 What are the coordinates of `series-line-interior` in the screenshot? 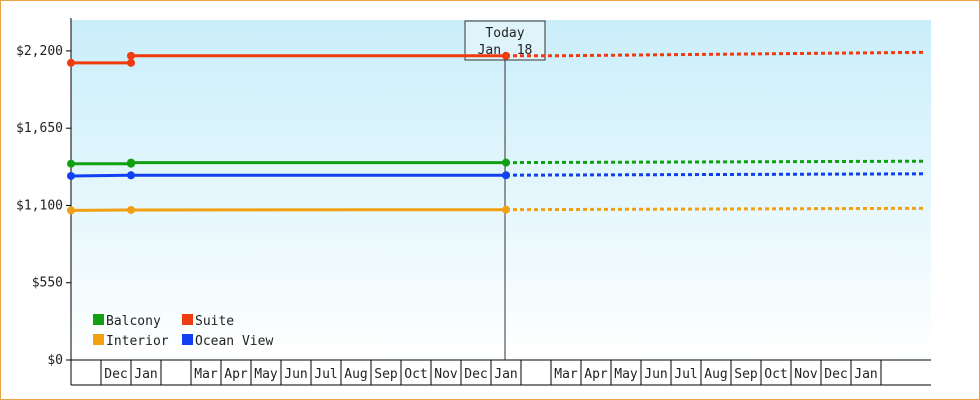 It's located at (288, 210).